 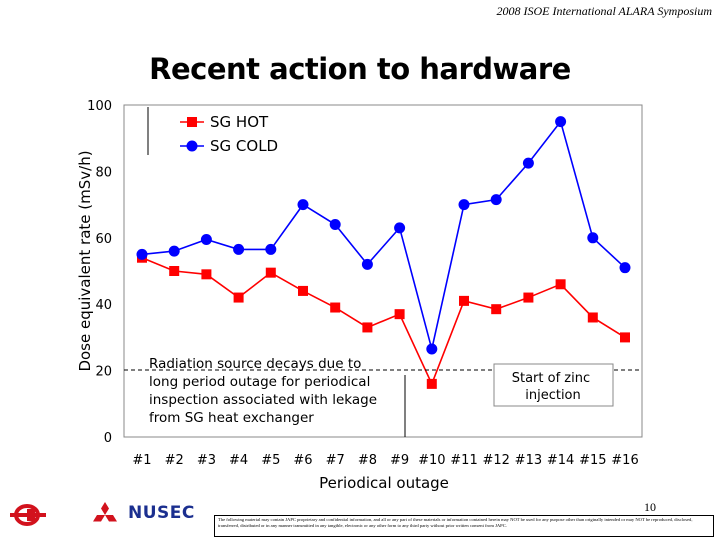 I want to click on x-tick-label: #7, so click(x=335, y=460).